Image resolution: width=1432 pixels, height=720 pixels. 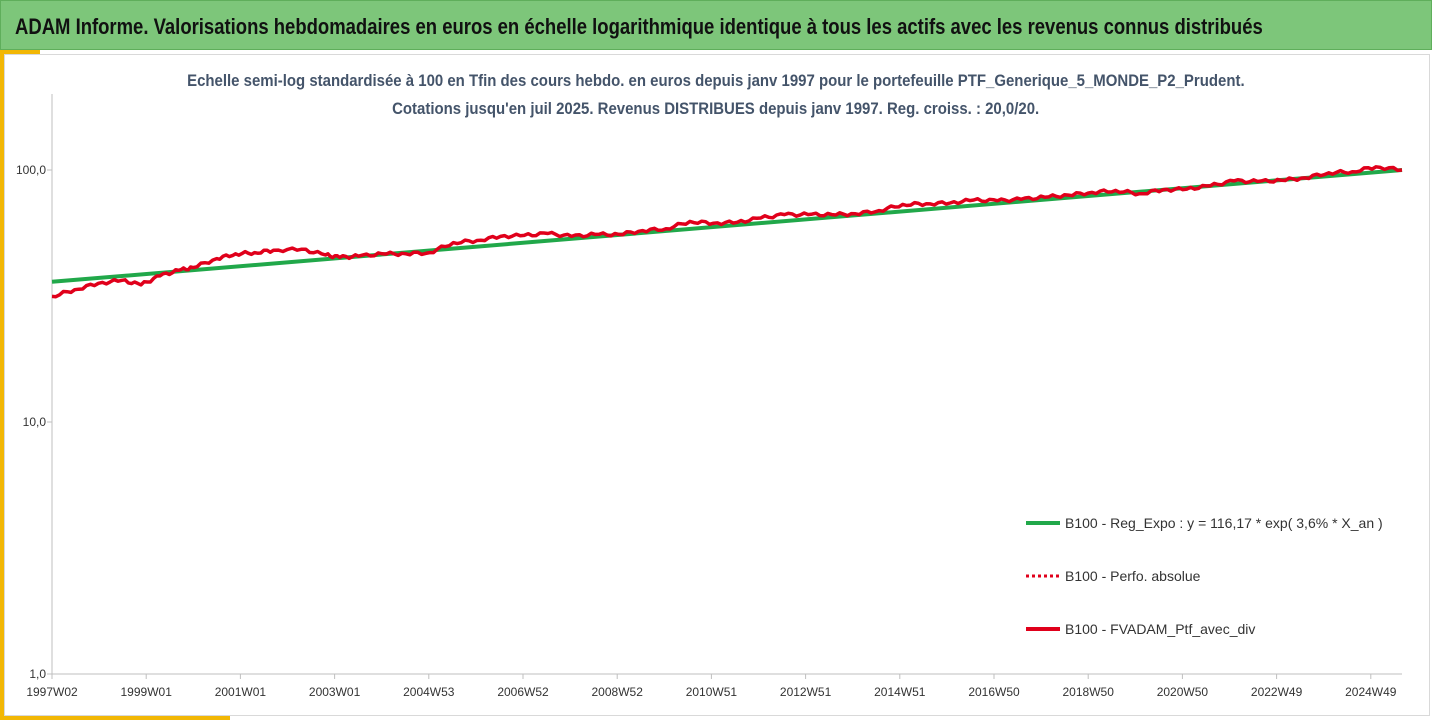 What do you see at coordinates (115, 717) in the screenshot?
I see `accent-bar-bottom` at bounding box center [115, 717].